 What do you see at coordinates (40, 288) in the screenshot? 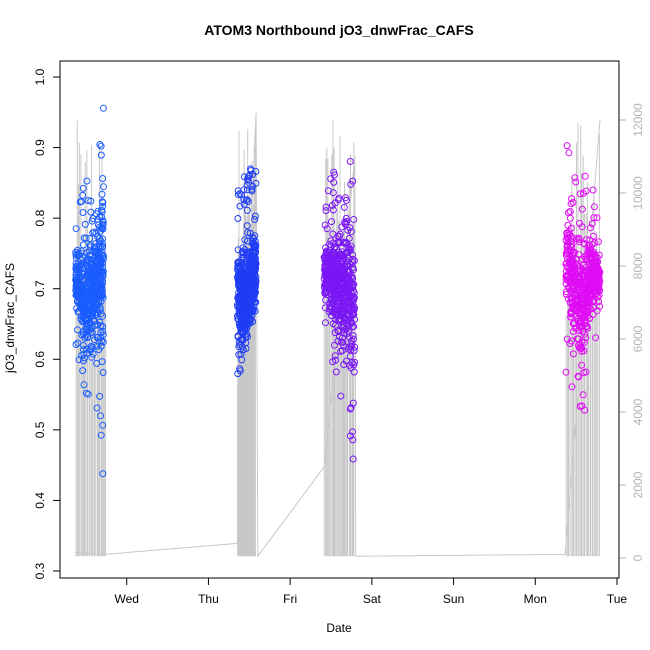
I see `y-tick-label: 0.7` at bounding box center [40, 288].